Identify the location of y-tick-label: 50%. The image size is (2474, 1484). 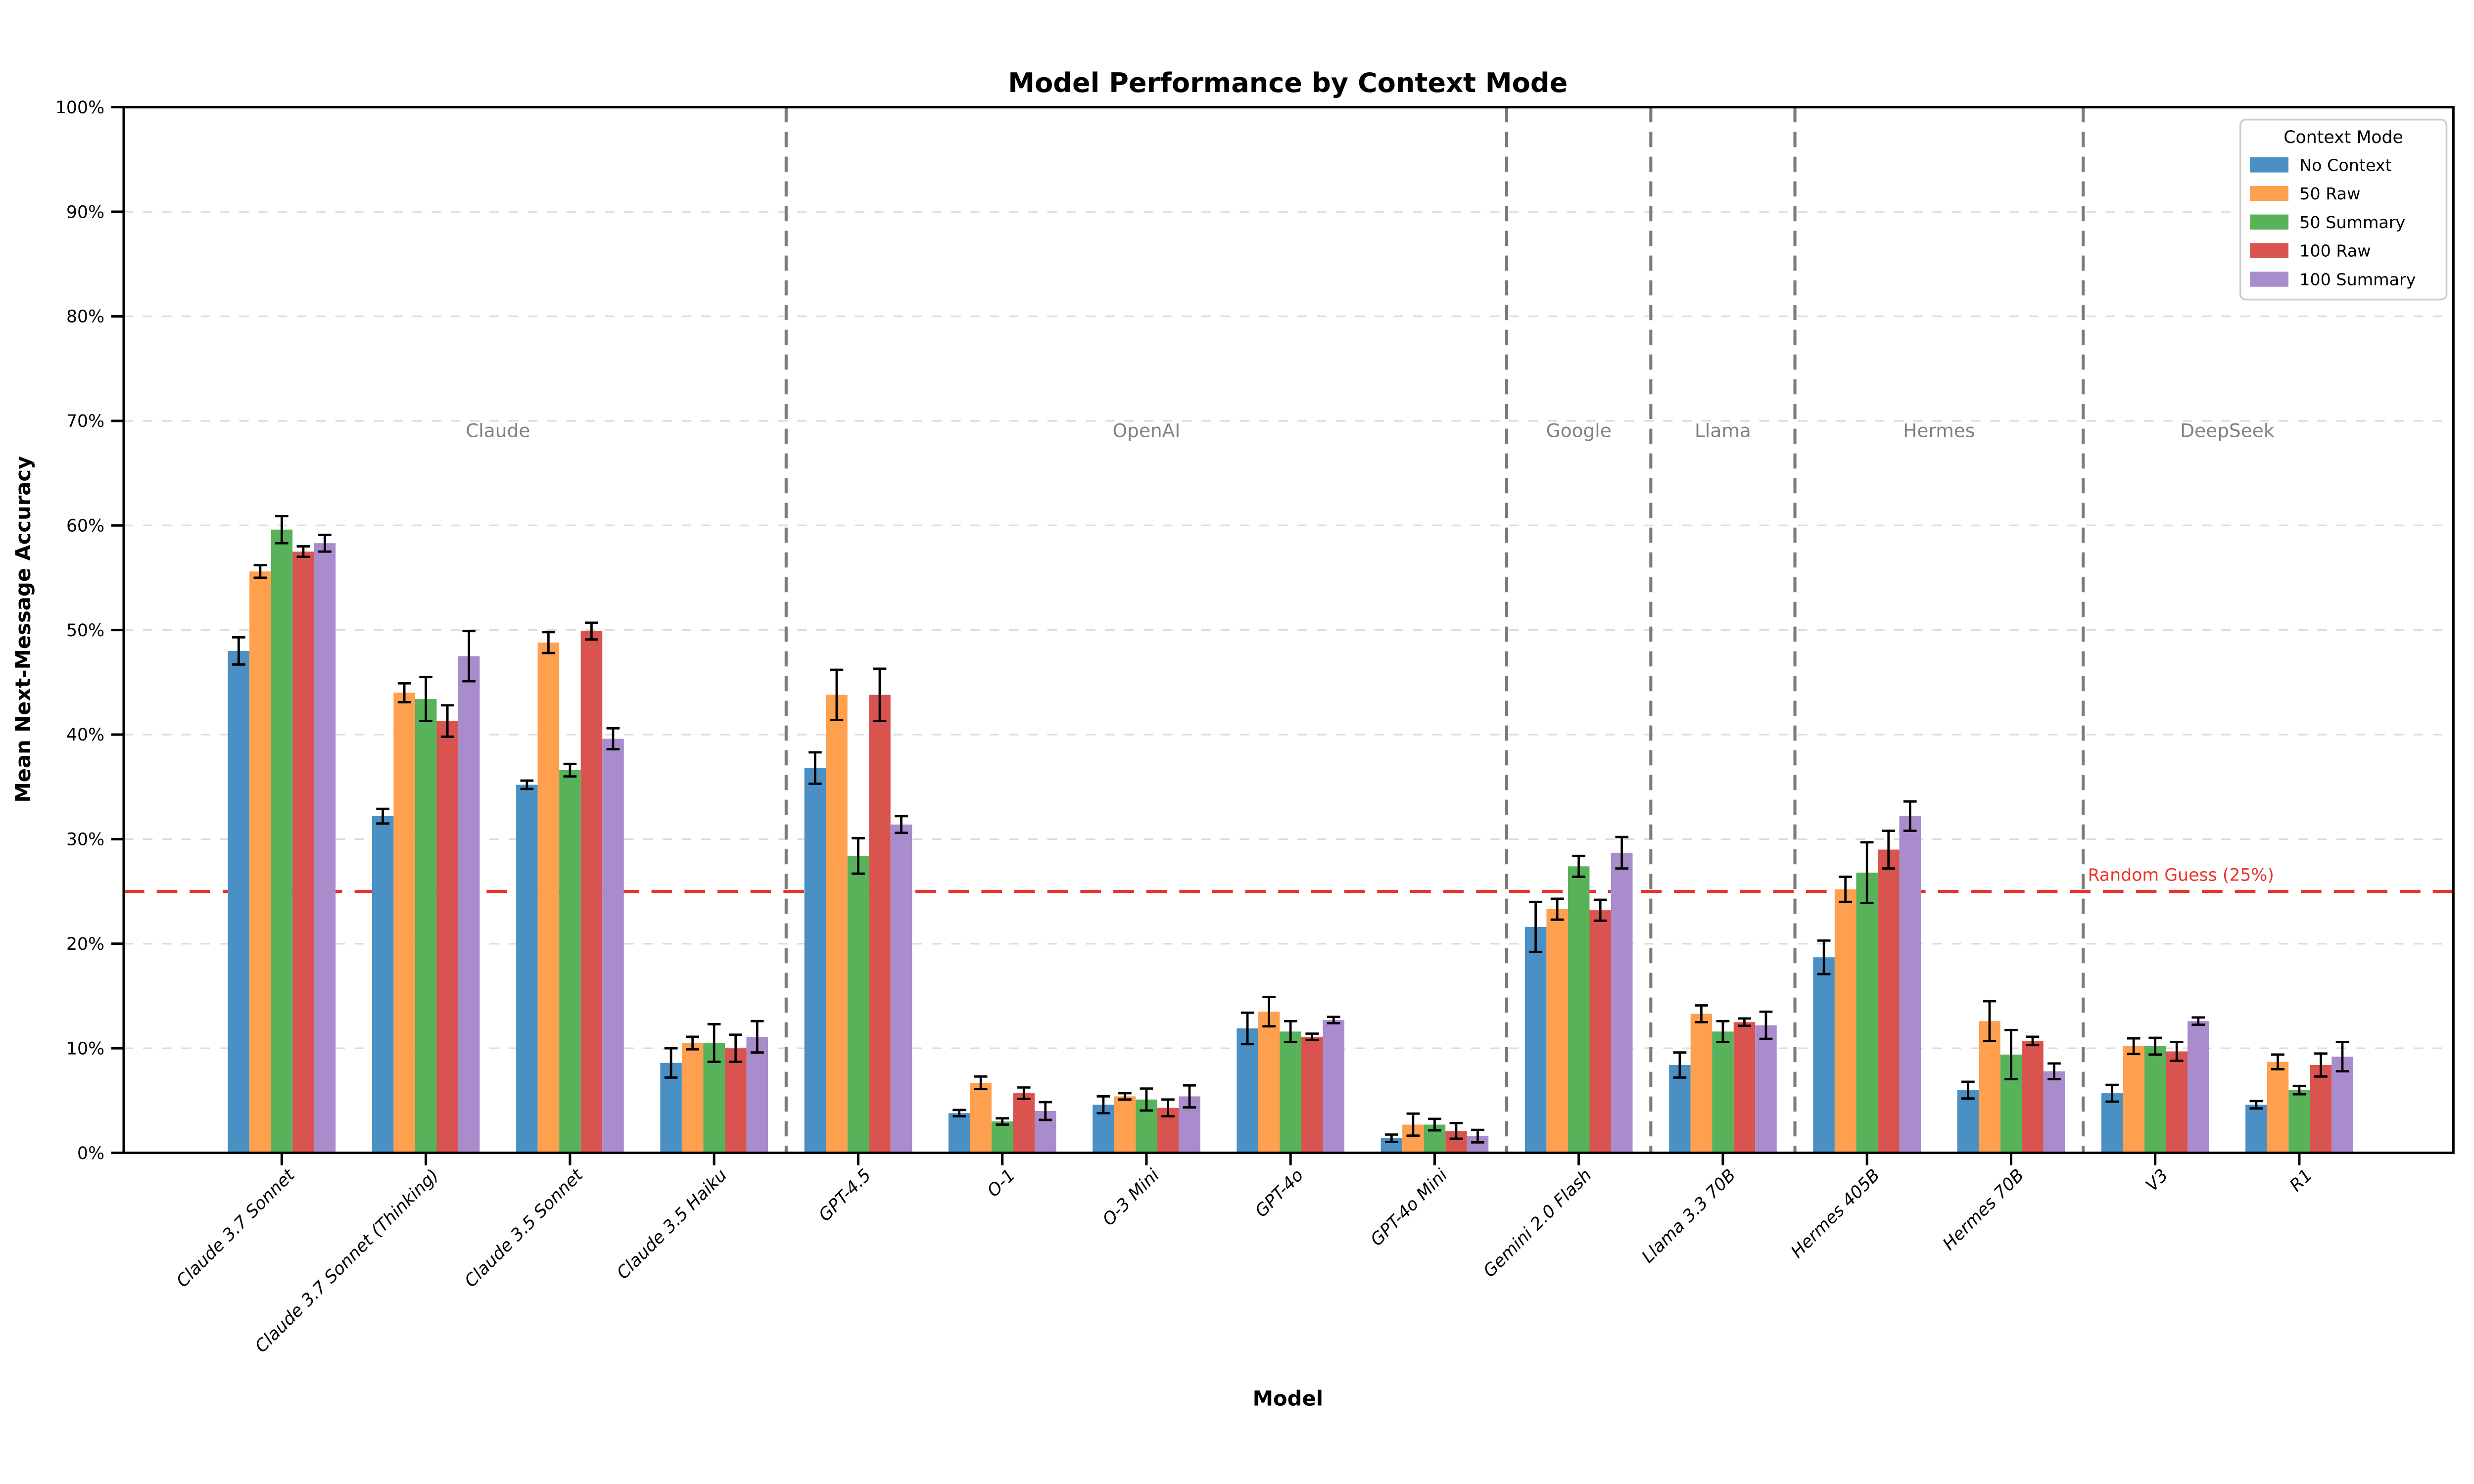
(85, 631).